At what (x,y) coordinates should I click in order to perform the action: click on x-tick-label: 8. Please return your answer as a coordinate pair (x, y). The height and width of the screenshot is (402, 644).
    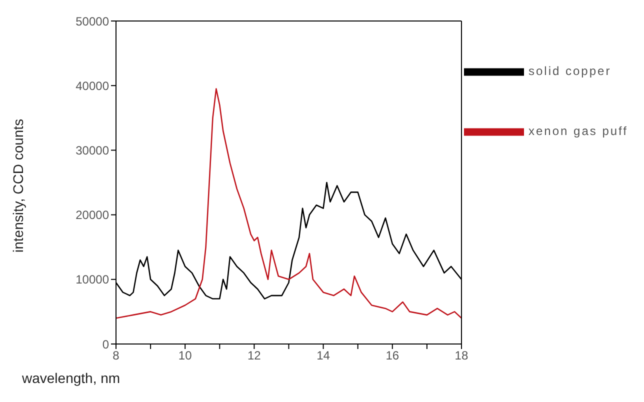
    Looking at the image, I should click on (116, 355).